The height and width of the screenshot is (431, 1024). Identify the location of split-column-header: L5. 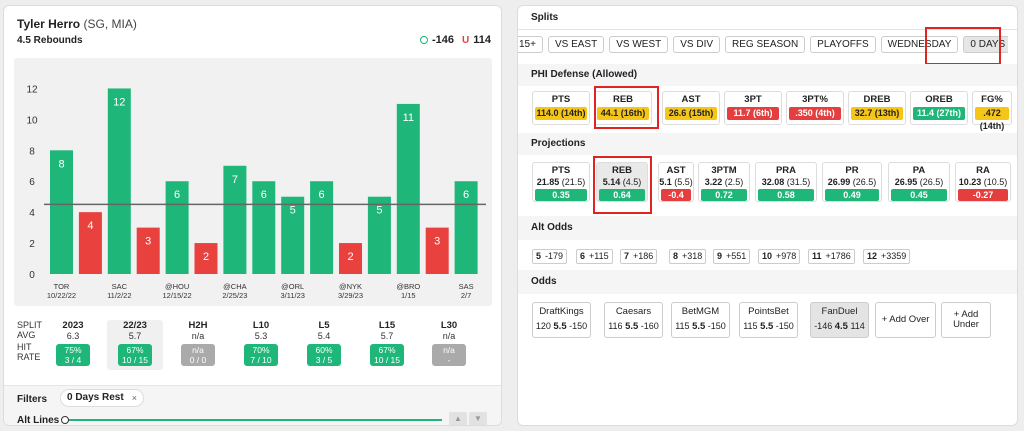
(324, 325).